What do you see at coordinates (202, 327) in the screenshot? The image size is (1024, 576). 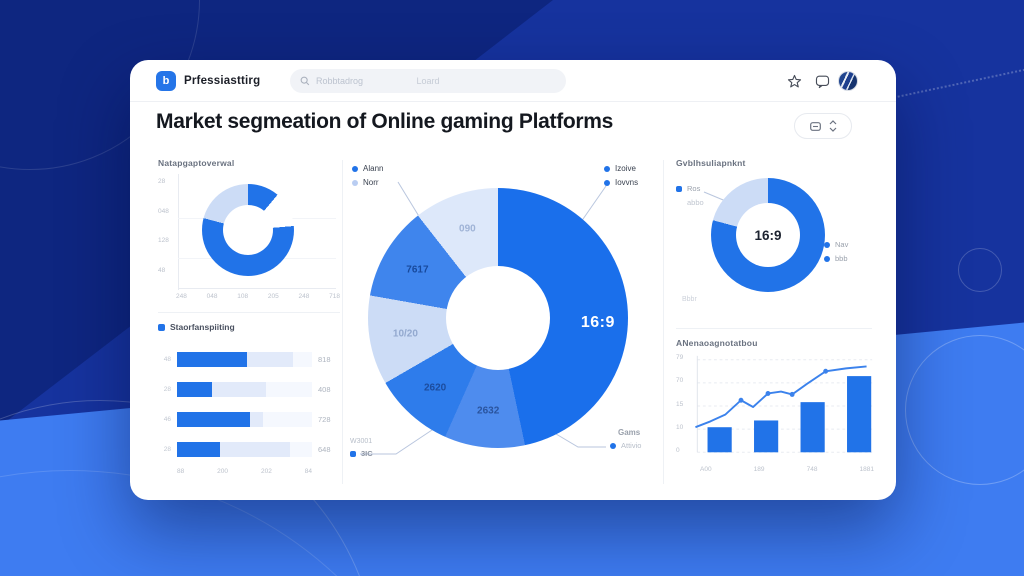 I see `legend-label: Staorfanspiiting` at bounding box center [202, 327].